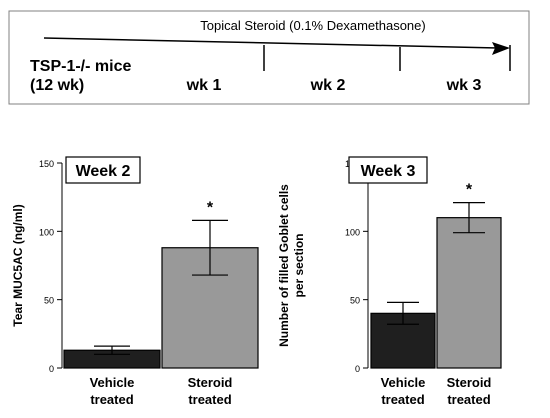 The image size is (550, 418). I want to click on week-label-1: wk 1, so click(204, 85).